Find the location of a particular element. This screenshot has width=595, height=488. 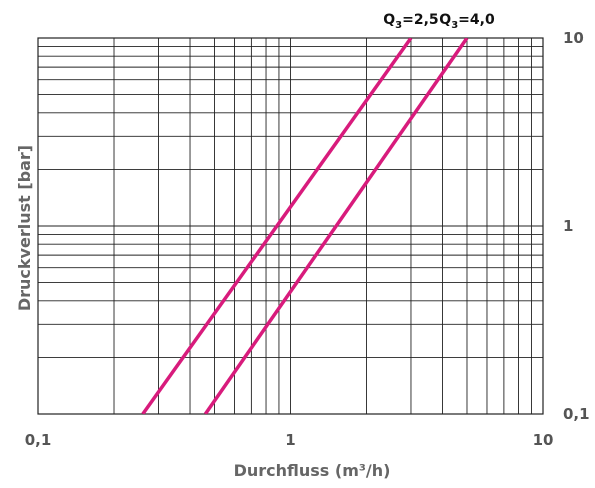

series-labels: Q3=2,5 Q3=4,0 is located at coordinates (439, 21).